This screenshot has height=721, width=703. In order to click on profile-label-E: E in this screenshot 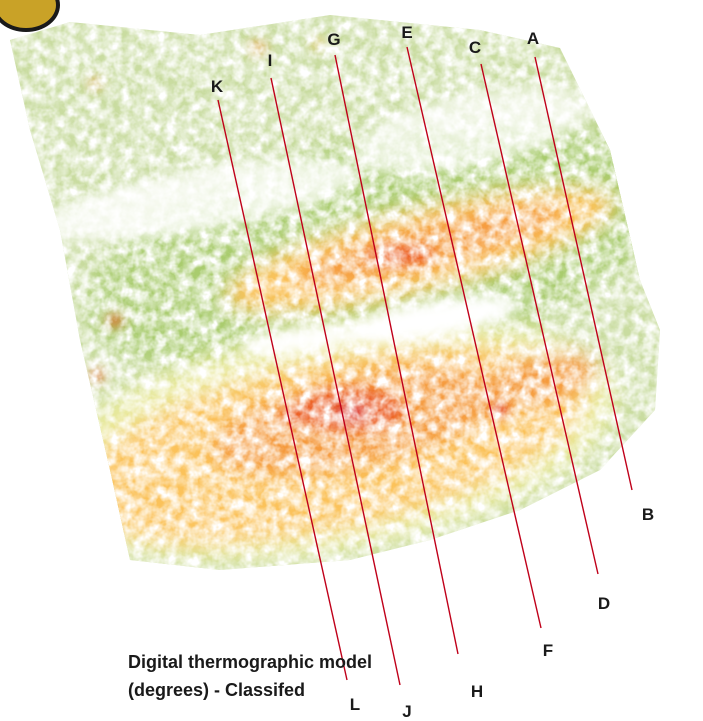, I will do `click(406, 32)`.